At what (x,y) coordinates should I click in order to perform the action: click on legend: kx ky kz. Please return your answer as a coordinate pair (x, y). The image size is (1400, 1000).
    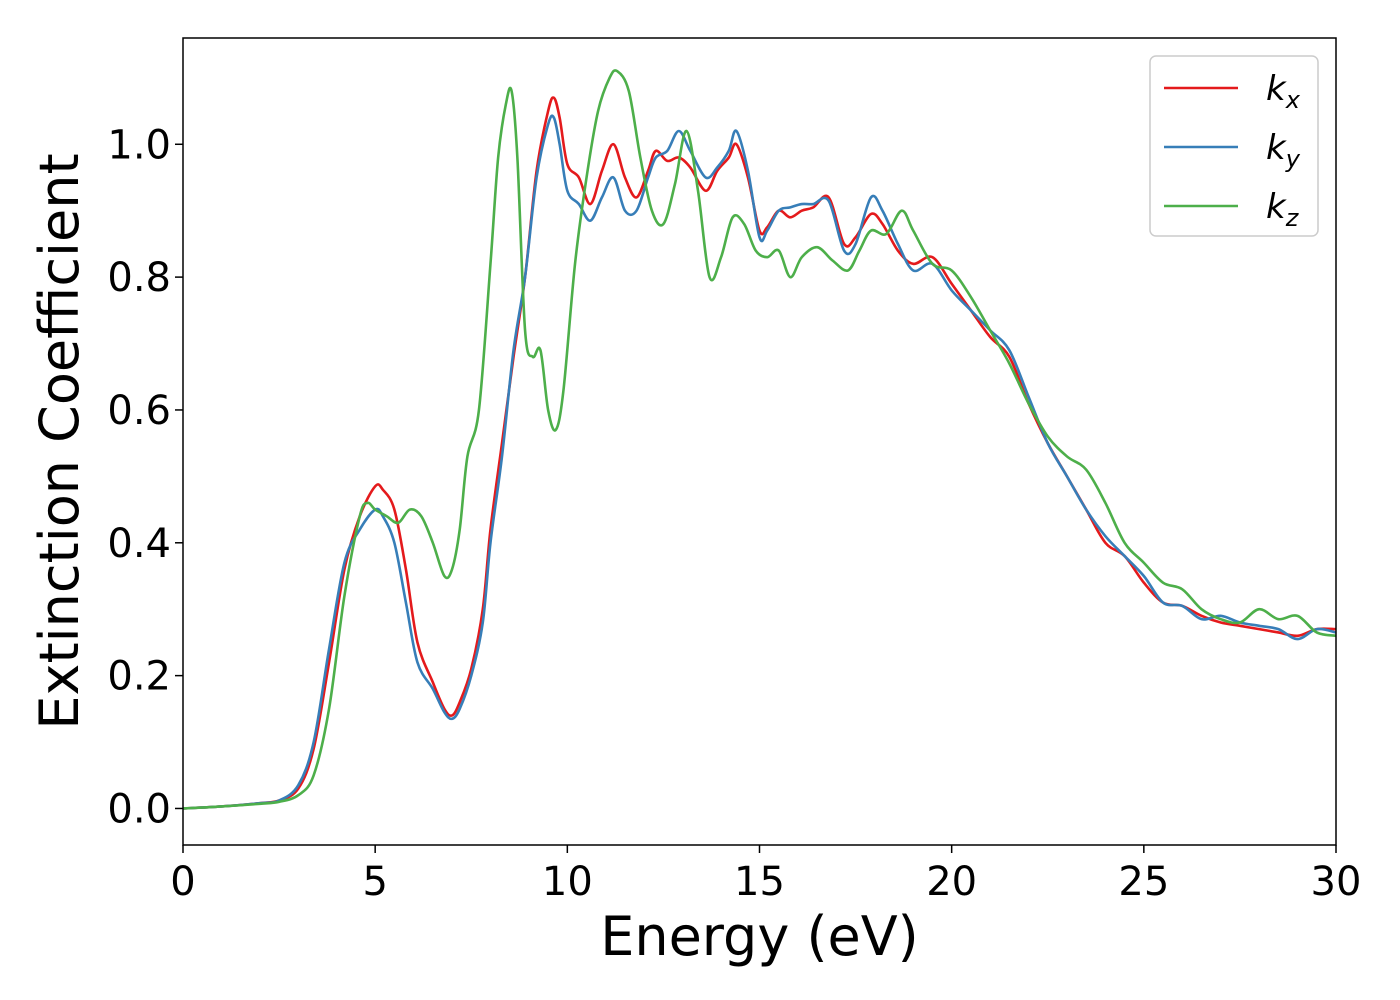
    Looking at the image, I should click on (1234, 146).